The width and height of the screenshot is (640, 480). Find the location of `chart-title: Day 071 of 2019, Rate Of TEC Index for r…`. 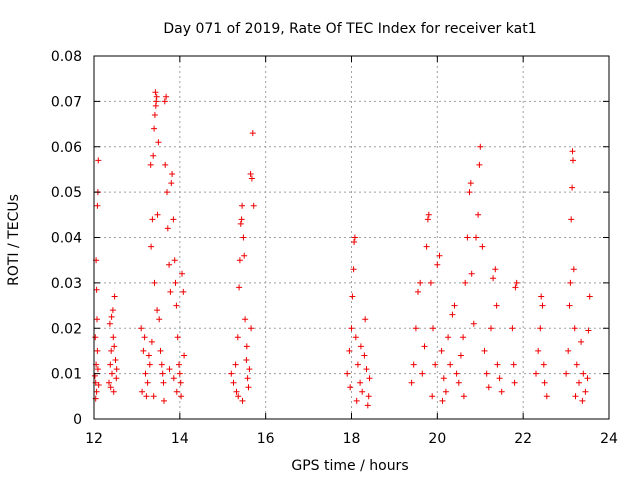

chart-title: Day 071 of 2019, Rate Of TEC Index for r… is located at coordinates (349, 29).